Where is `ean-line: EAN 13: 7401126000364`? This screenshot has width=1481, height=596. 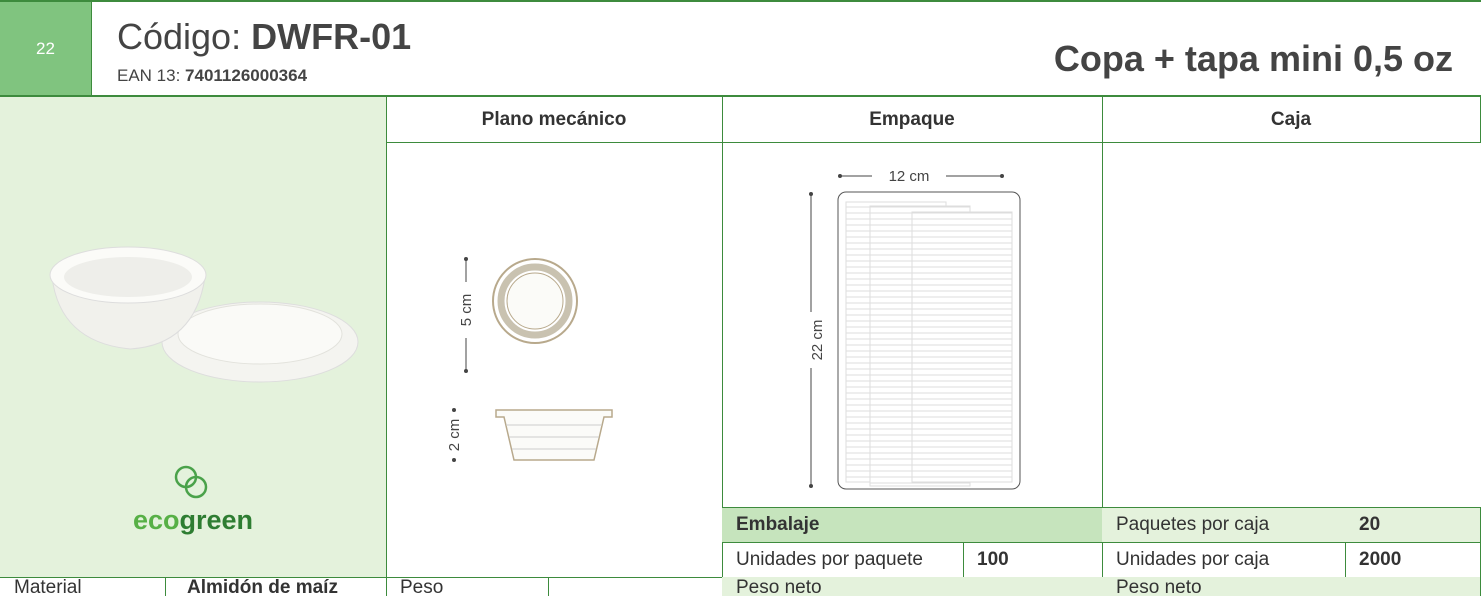 ean-line: EAN 13: 7401126000364 is located at coordinates (212, 76).